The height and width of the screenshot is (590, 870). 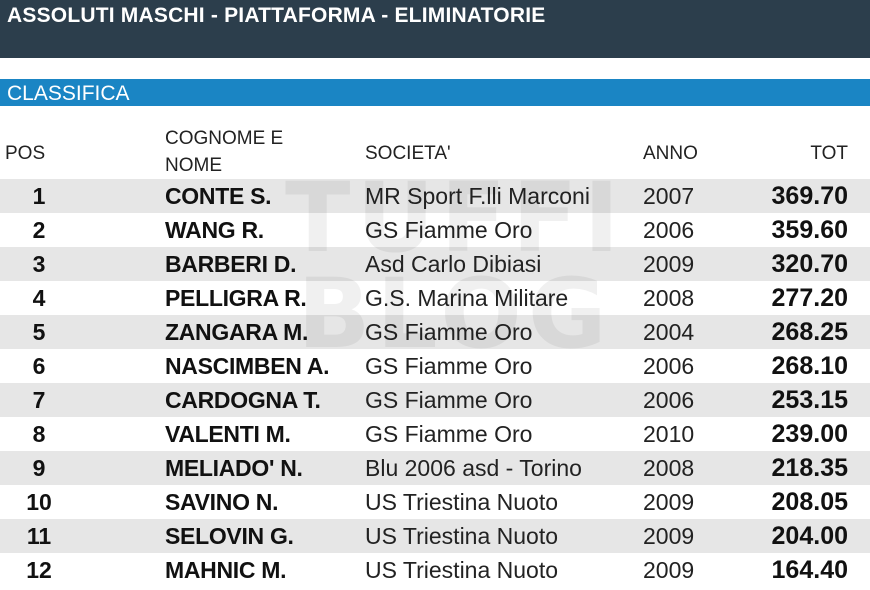 I want to click on row-pos: 1, so click(x=39, y=196).